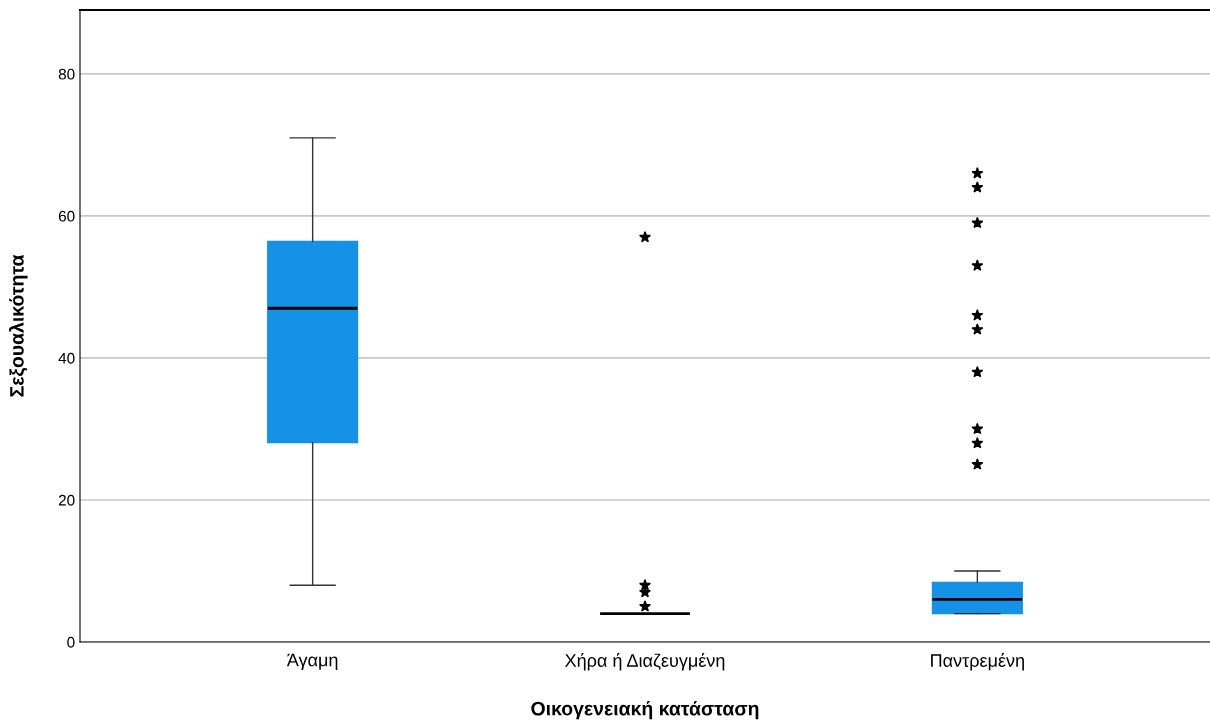 The height and width of the screenshot is (725, 1210). What do you see at coordinates (66, 74) in the screenshot?
I see `y-tick-label: 80` at bounding box center [66, 74].